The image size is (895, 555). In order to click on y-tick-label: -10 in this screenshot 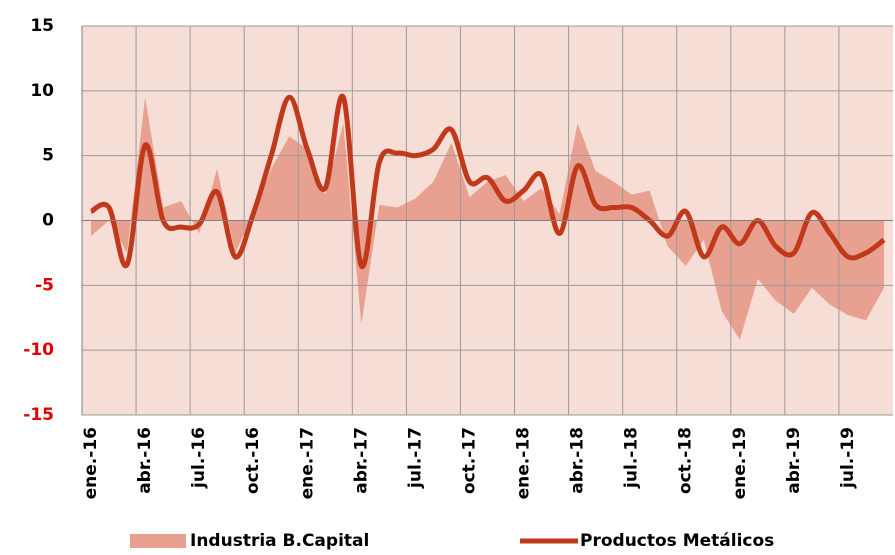, I will do `click(38, 350)`.